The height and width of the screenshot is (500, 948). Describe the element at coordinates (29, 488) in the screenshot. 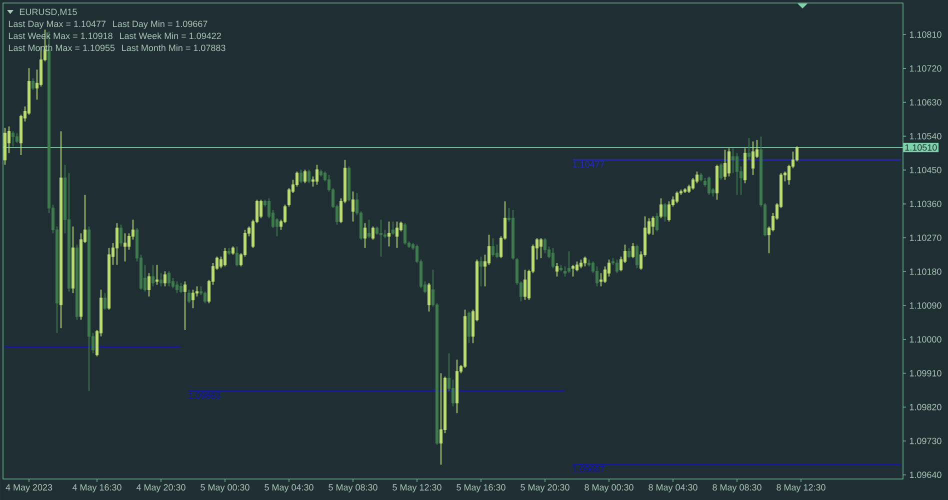

I see `x-tick-label: 4 May 2023` at that location.